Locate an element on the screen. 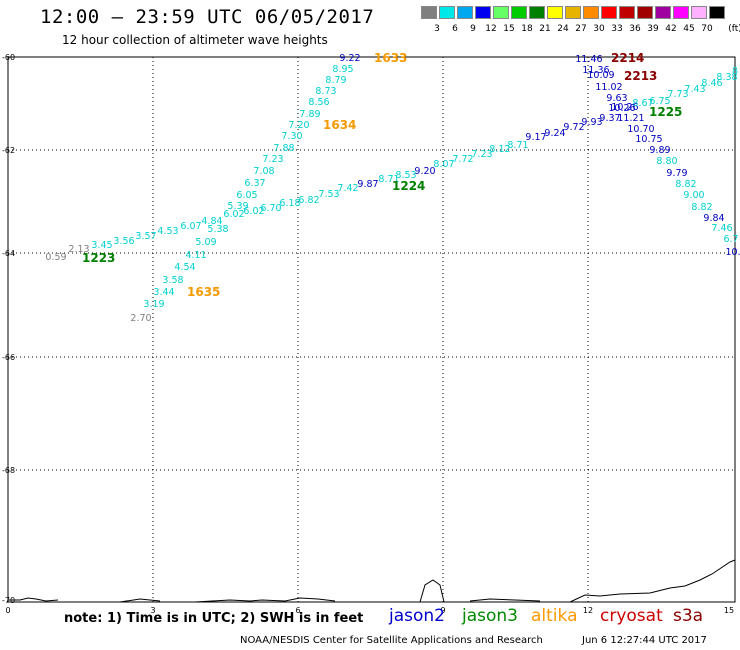 This screenshot has height=650, width=740. satellite-legend-jason2: jason2 is located at coordinates (417, 616).